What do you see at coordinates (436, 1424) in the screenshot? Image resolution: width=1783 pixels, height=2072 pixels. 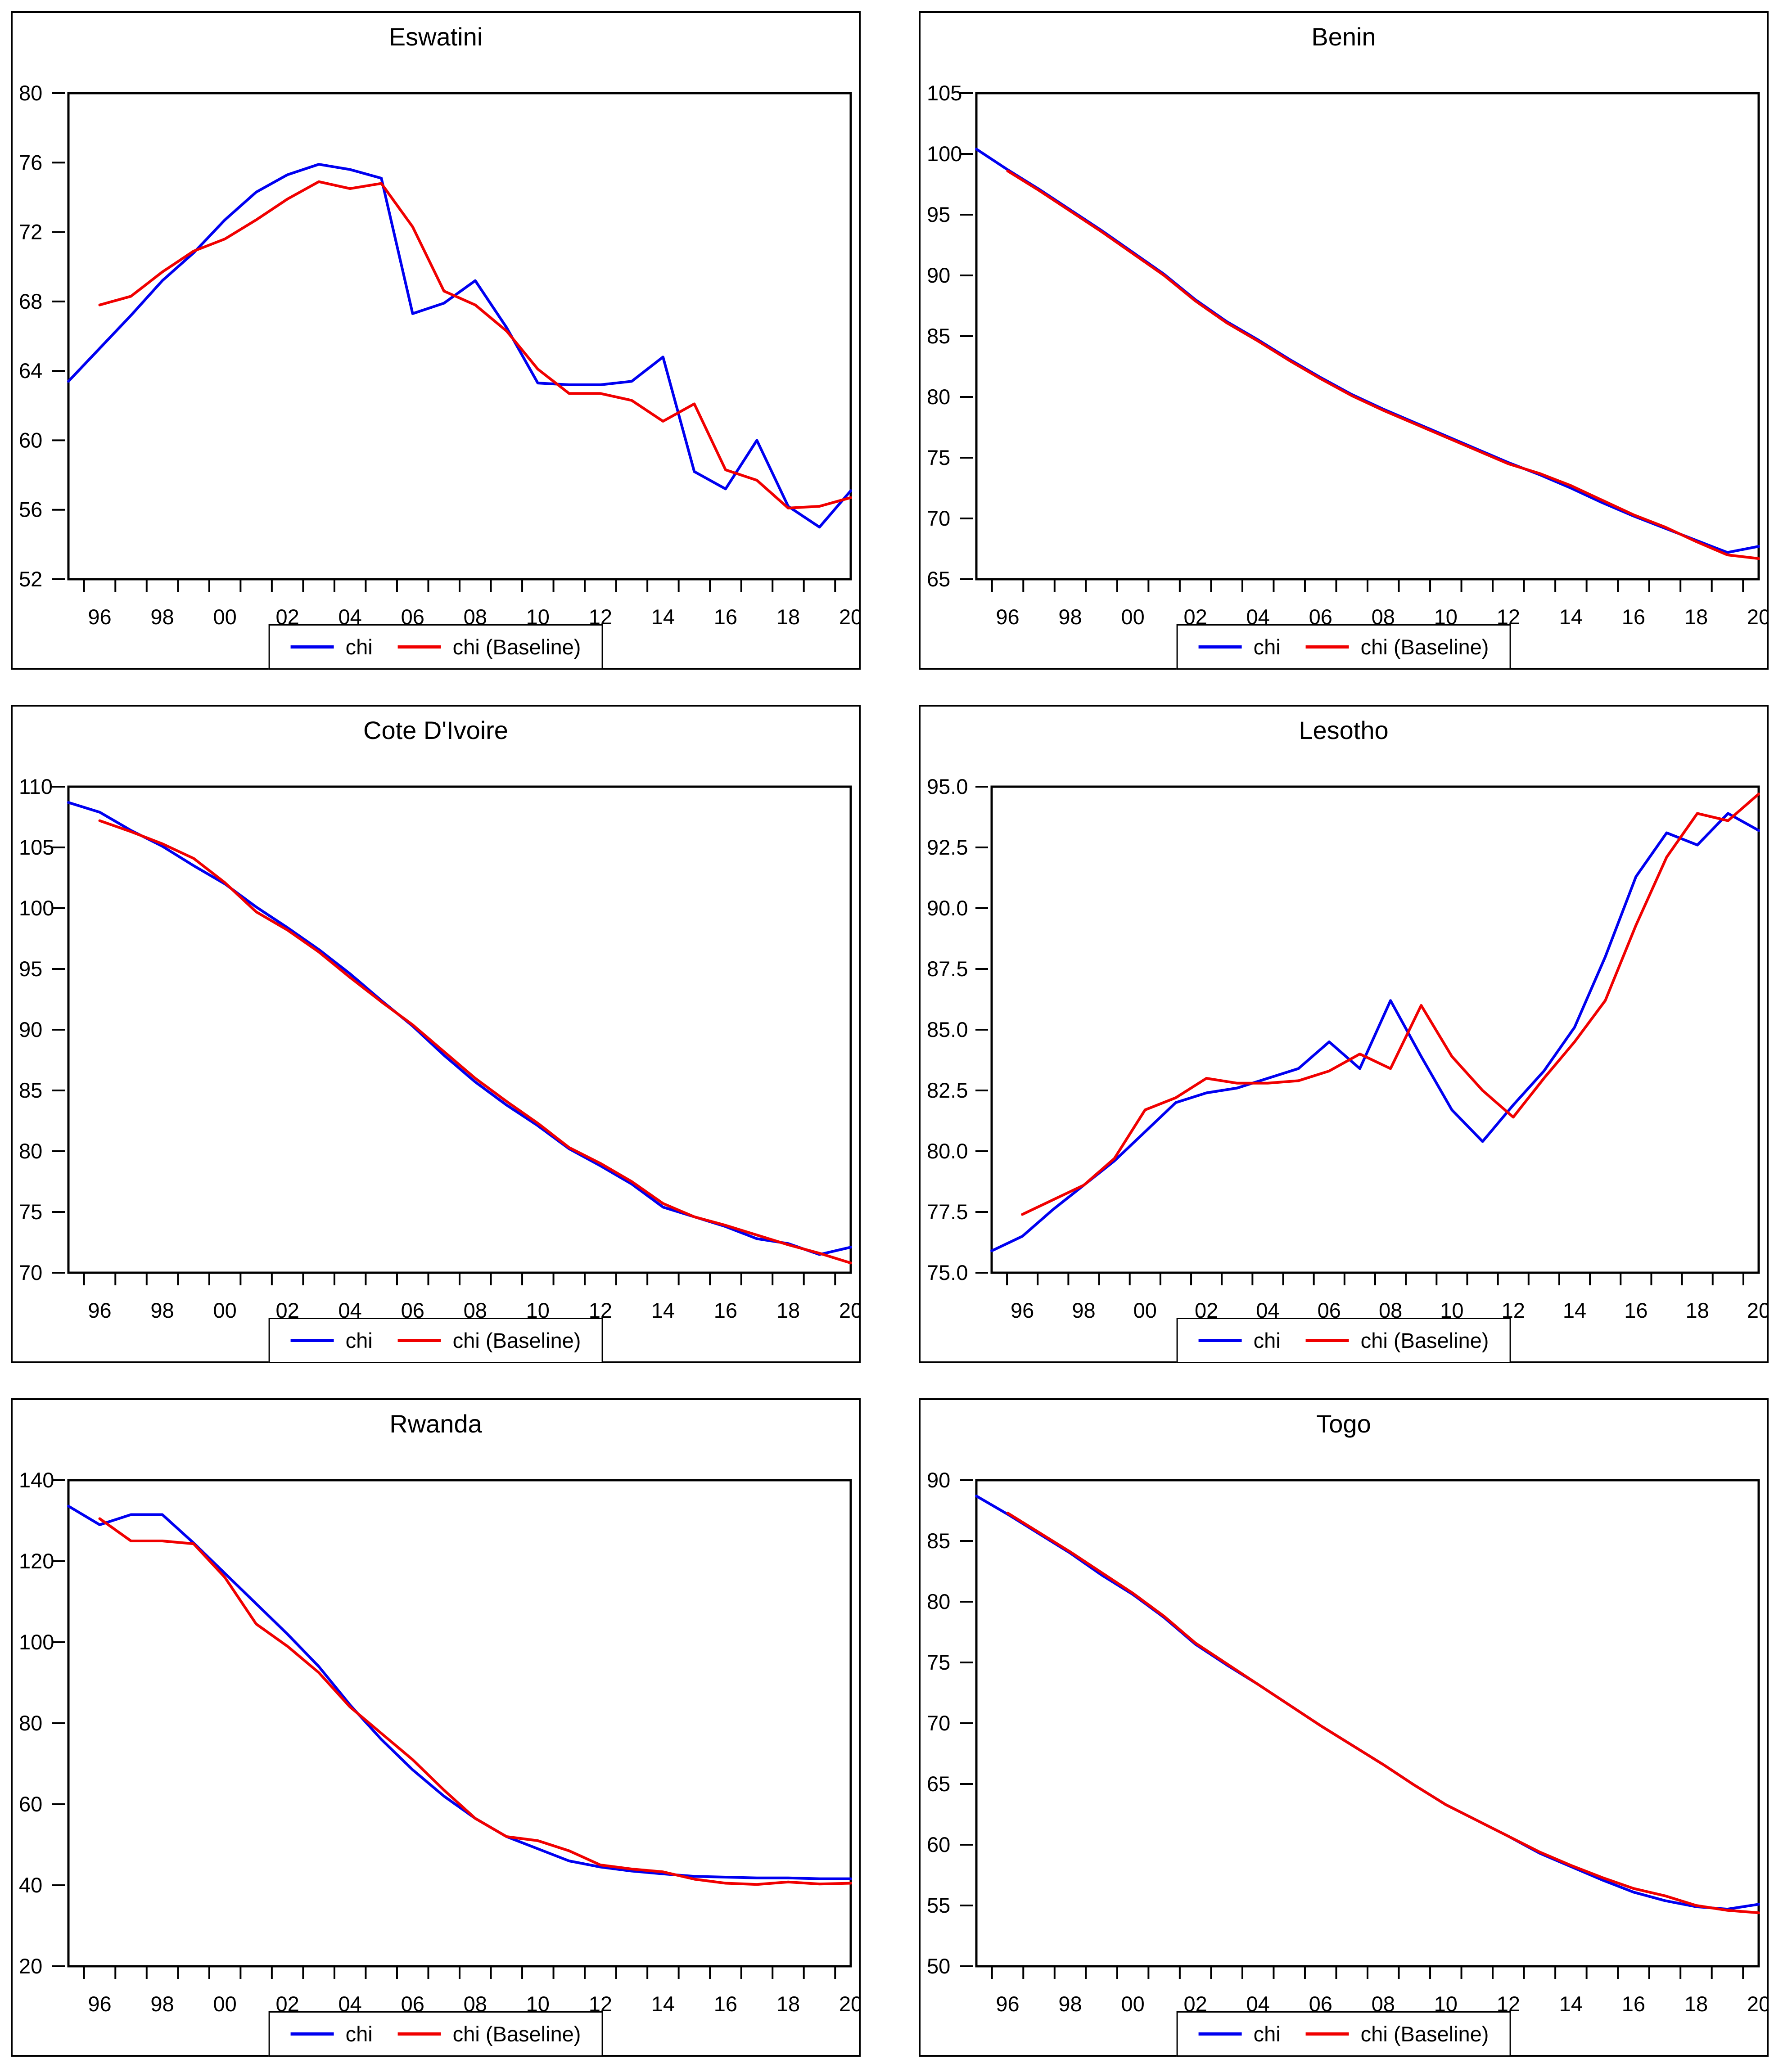 I see `chart-title-rwanda: Rwanda` at bounding box center [436, 1424].